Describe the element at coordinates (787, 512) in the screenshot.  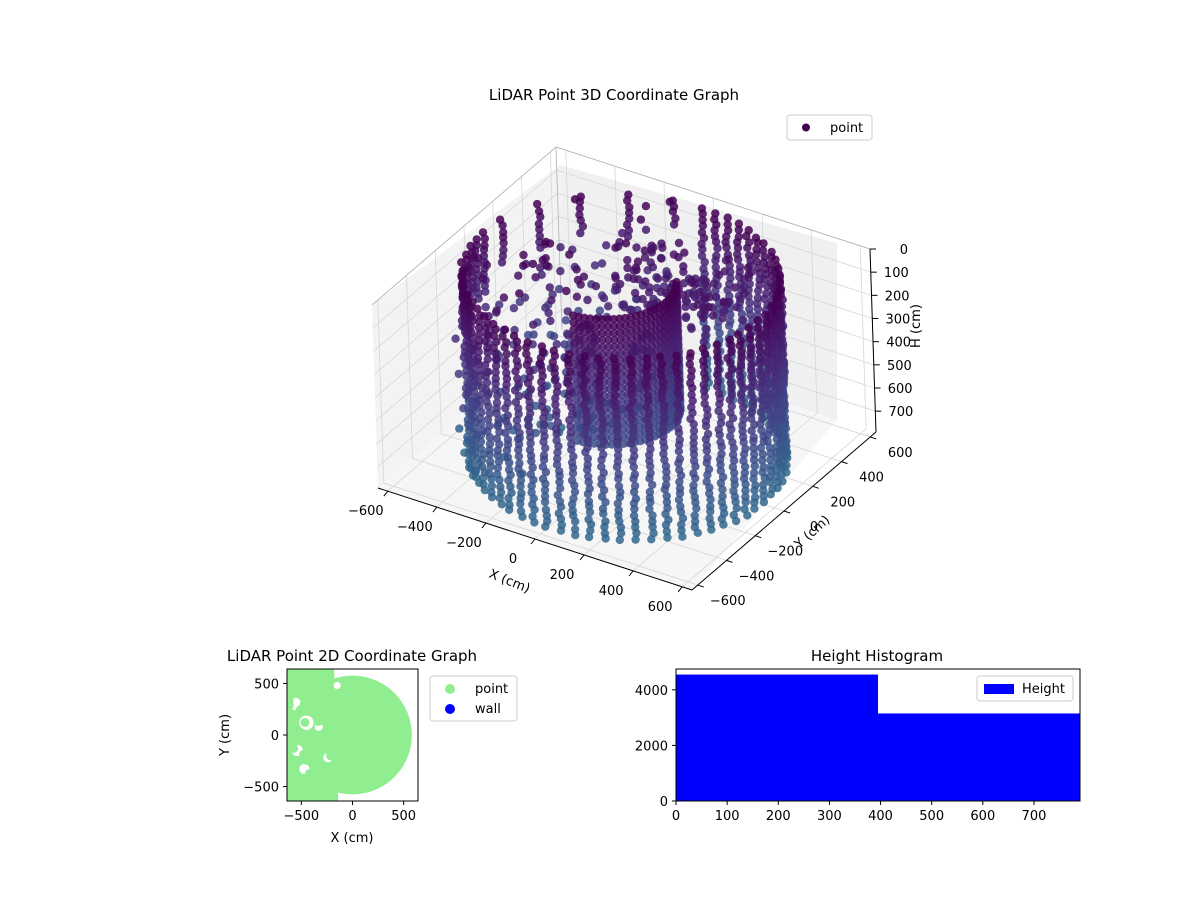
I see `y-tick-3d` at that location.